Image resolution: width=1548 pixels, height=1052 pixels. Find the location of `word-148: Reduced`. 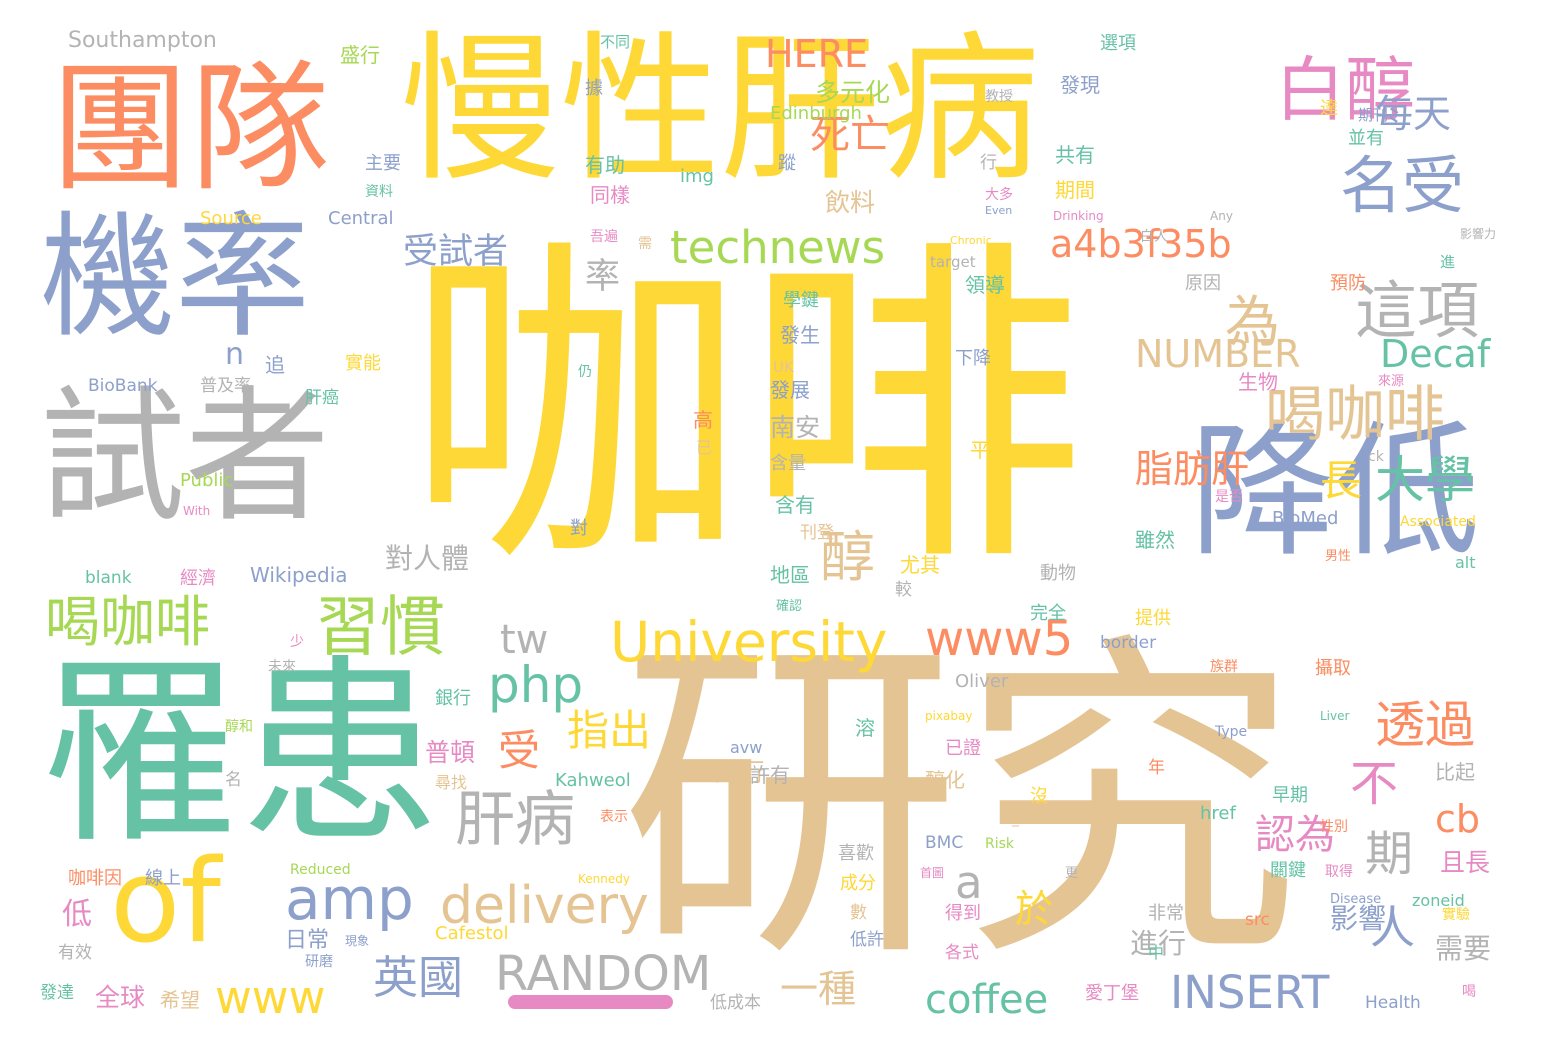

word-148: Reduced is located at coordinates (320, 870).